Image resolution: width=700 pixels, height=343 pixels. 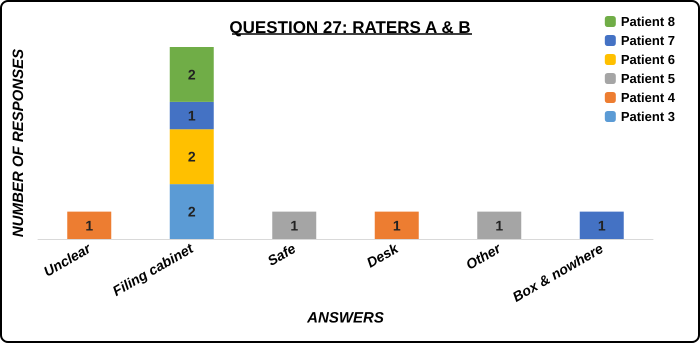 What do you see at coordinates (383, 255) in the screenshot?
I see `x-tick-label: Desk` at bounding box center [383, 255].